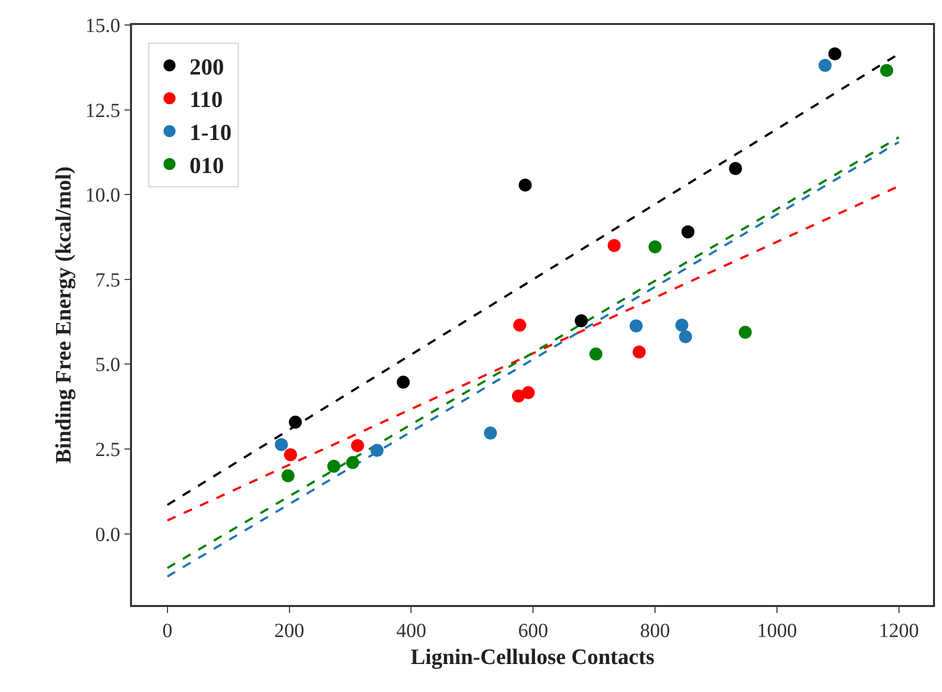 The width and height of the screenshot is (942, 692). Describe the element at coordinates (102, 26) in the screenshot. I see `y-tick-label: 15.0` at that location.